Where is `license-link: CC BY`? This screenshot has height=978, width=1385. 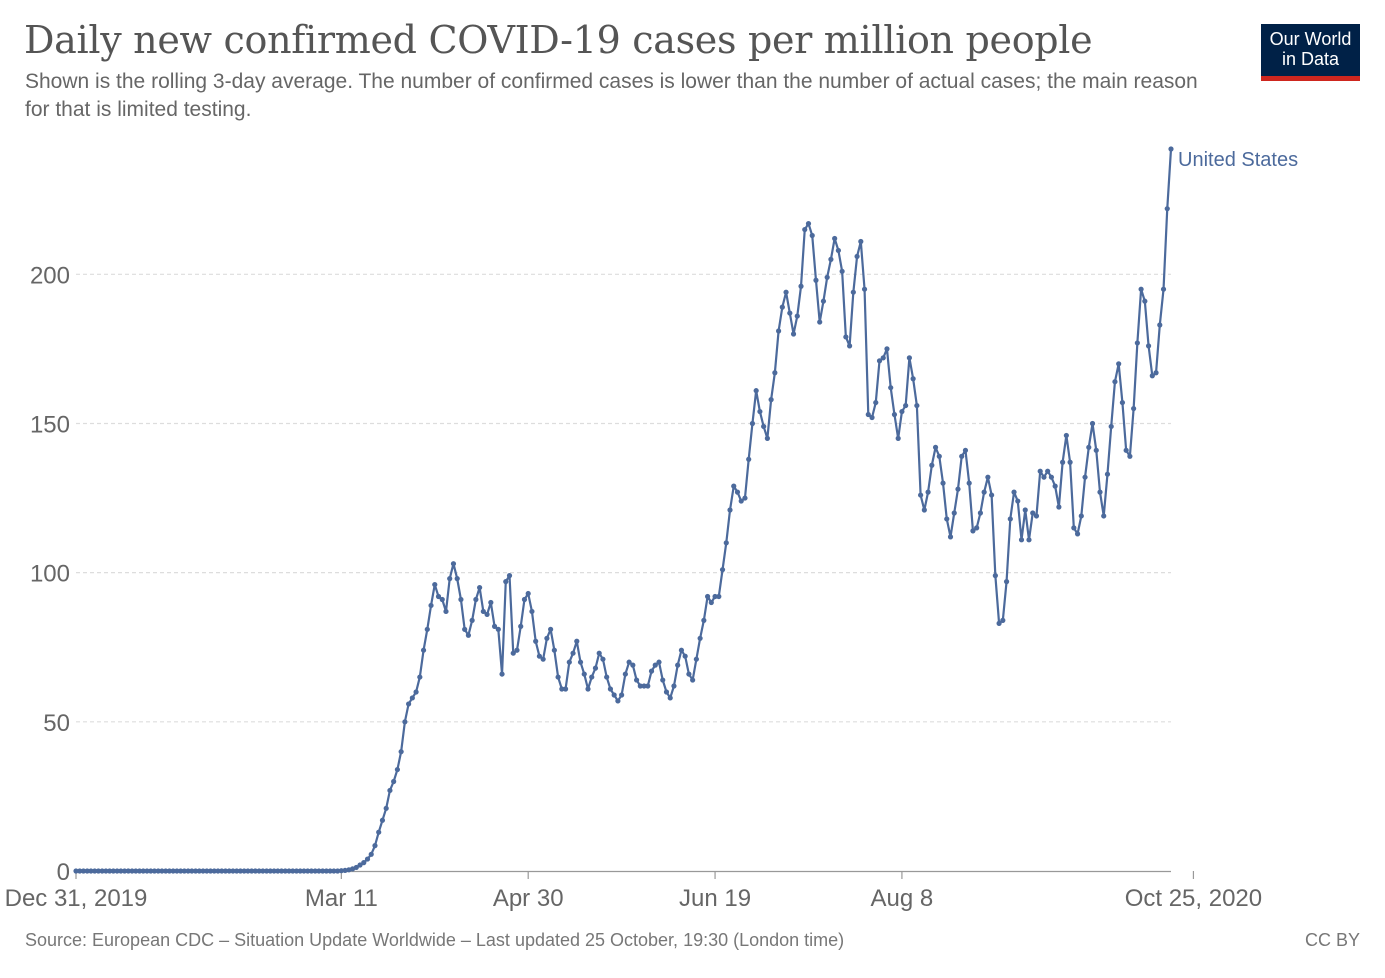
license-link: CC BY is located at coordinates (1332, 940).